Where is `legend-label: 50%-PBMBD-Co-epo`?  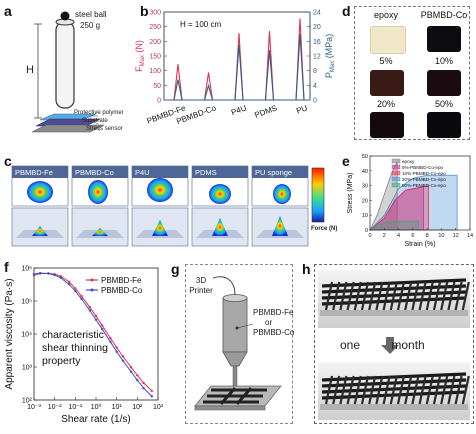 legend-label: 50%-PBMBD-Co-epo is located at coordinates (424, 185).